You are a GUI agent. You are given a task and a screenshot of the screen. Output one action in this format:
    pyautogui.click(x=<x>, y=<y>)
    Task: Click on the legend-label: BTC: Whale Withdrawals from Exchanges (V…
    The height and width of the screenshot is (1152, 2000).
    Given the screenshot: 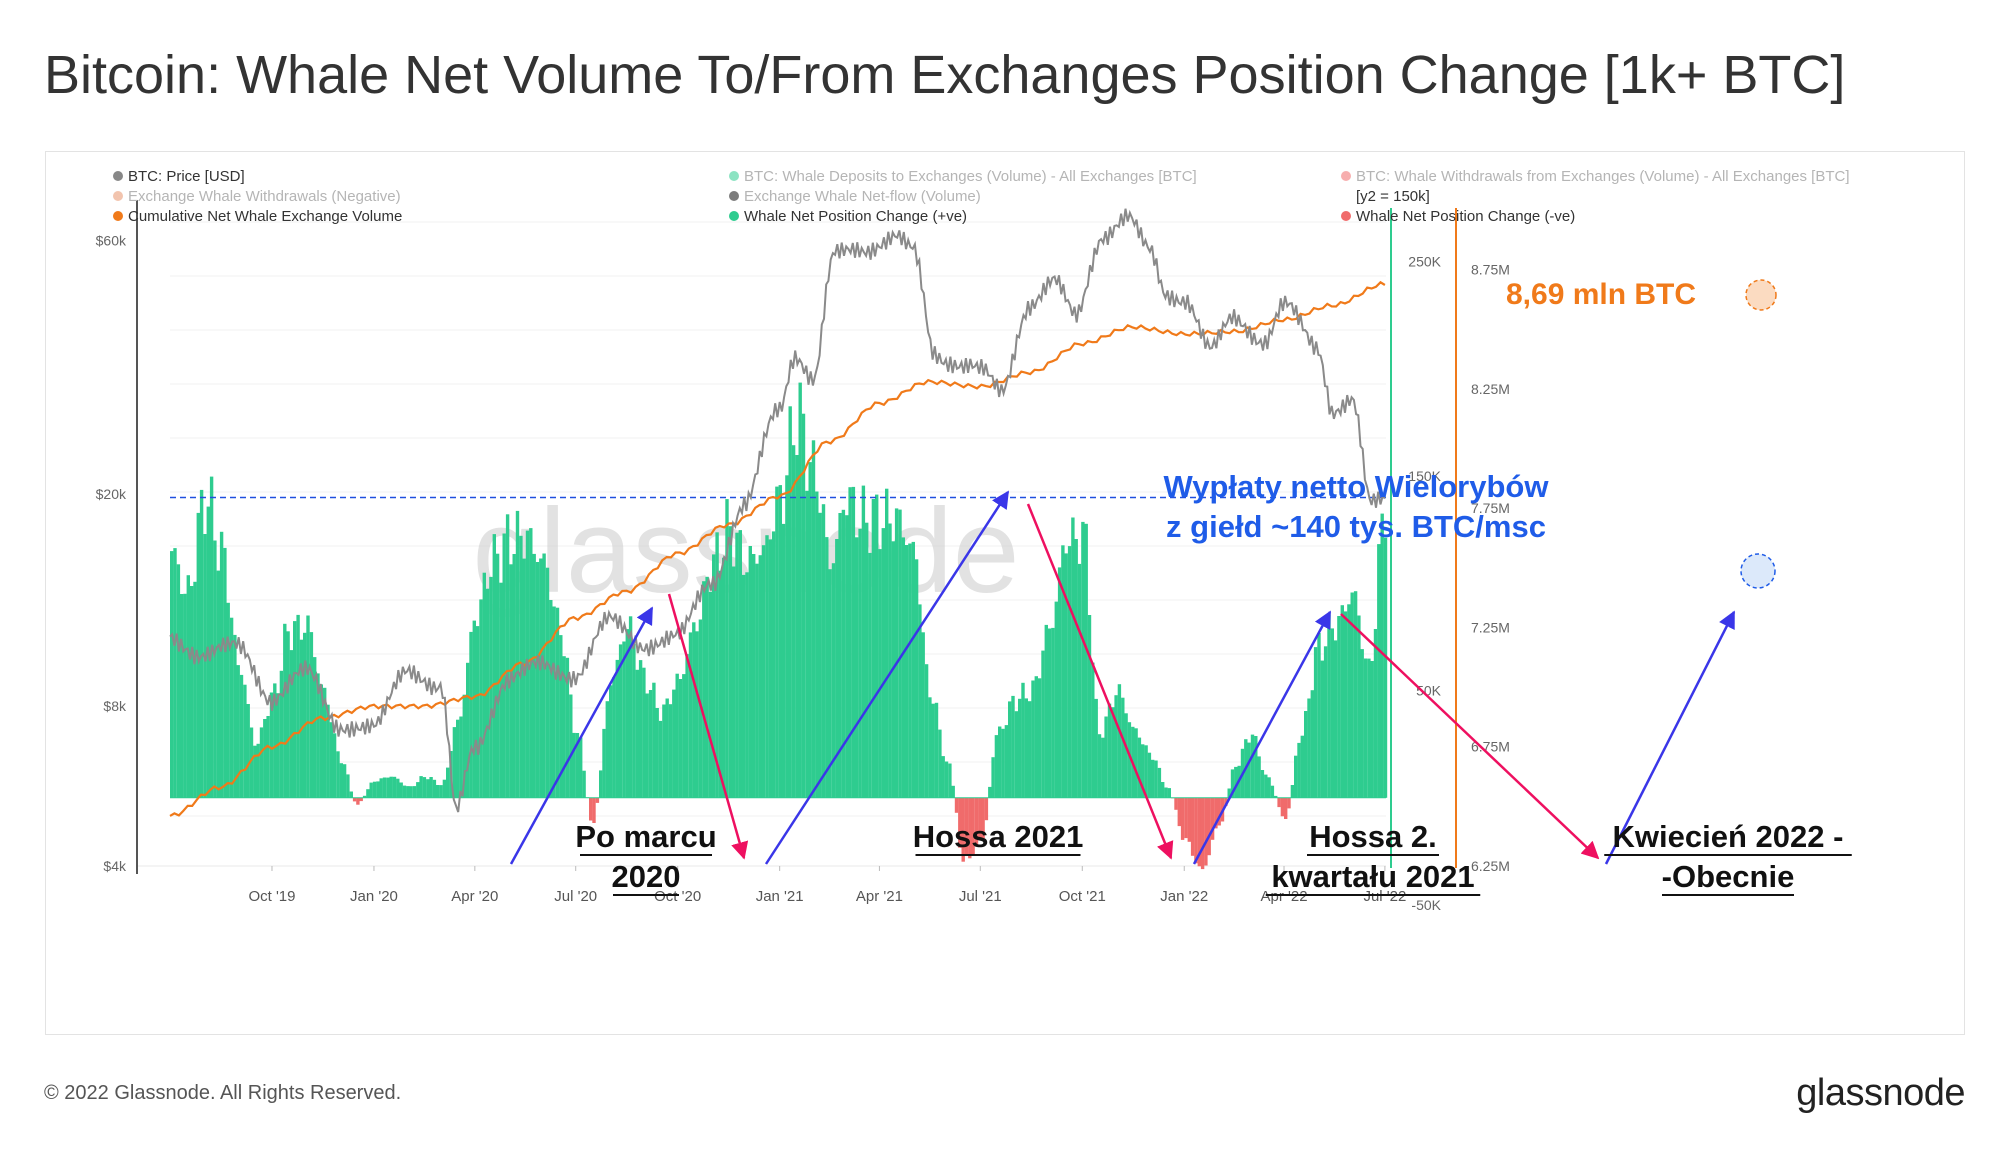 What is the action you would take?
    pyautogui.click(x=1603, y=176)
    